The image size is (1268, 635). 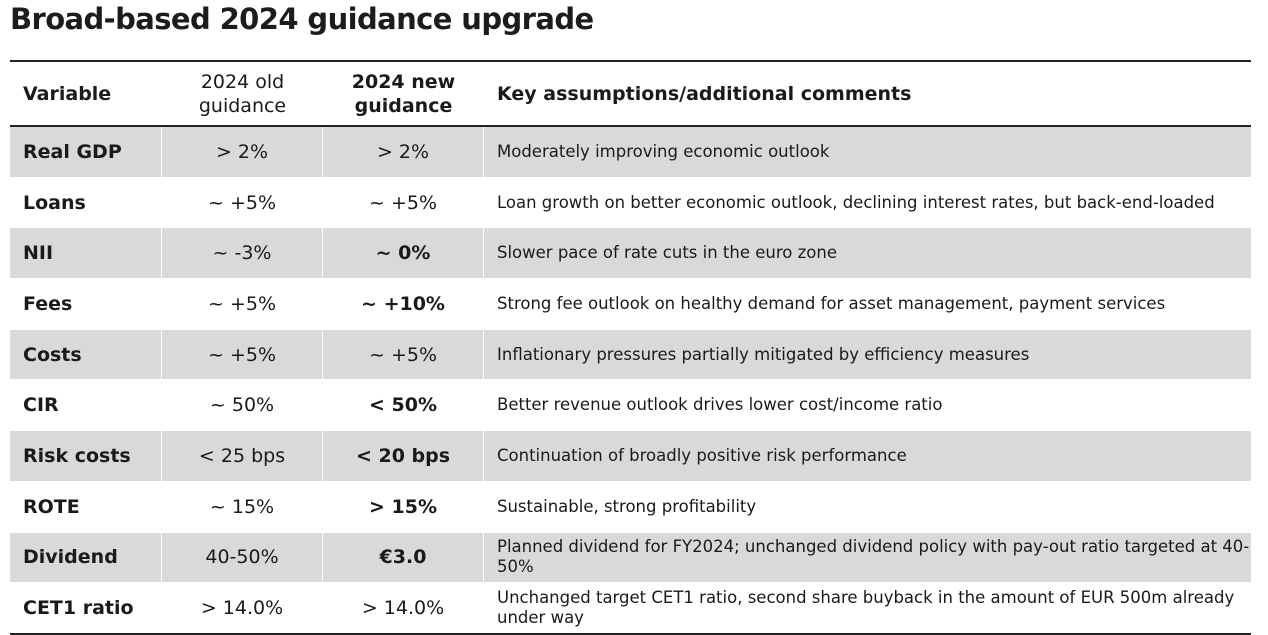 I want to click on cell-old-guidance: < 25 bps, so click(x=242, y=456).